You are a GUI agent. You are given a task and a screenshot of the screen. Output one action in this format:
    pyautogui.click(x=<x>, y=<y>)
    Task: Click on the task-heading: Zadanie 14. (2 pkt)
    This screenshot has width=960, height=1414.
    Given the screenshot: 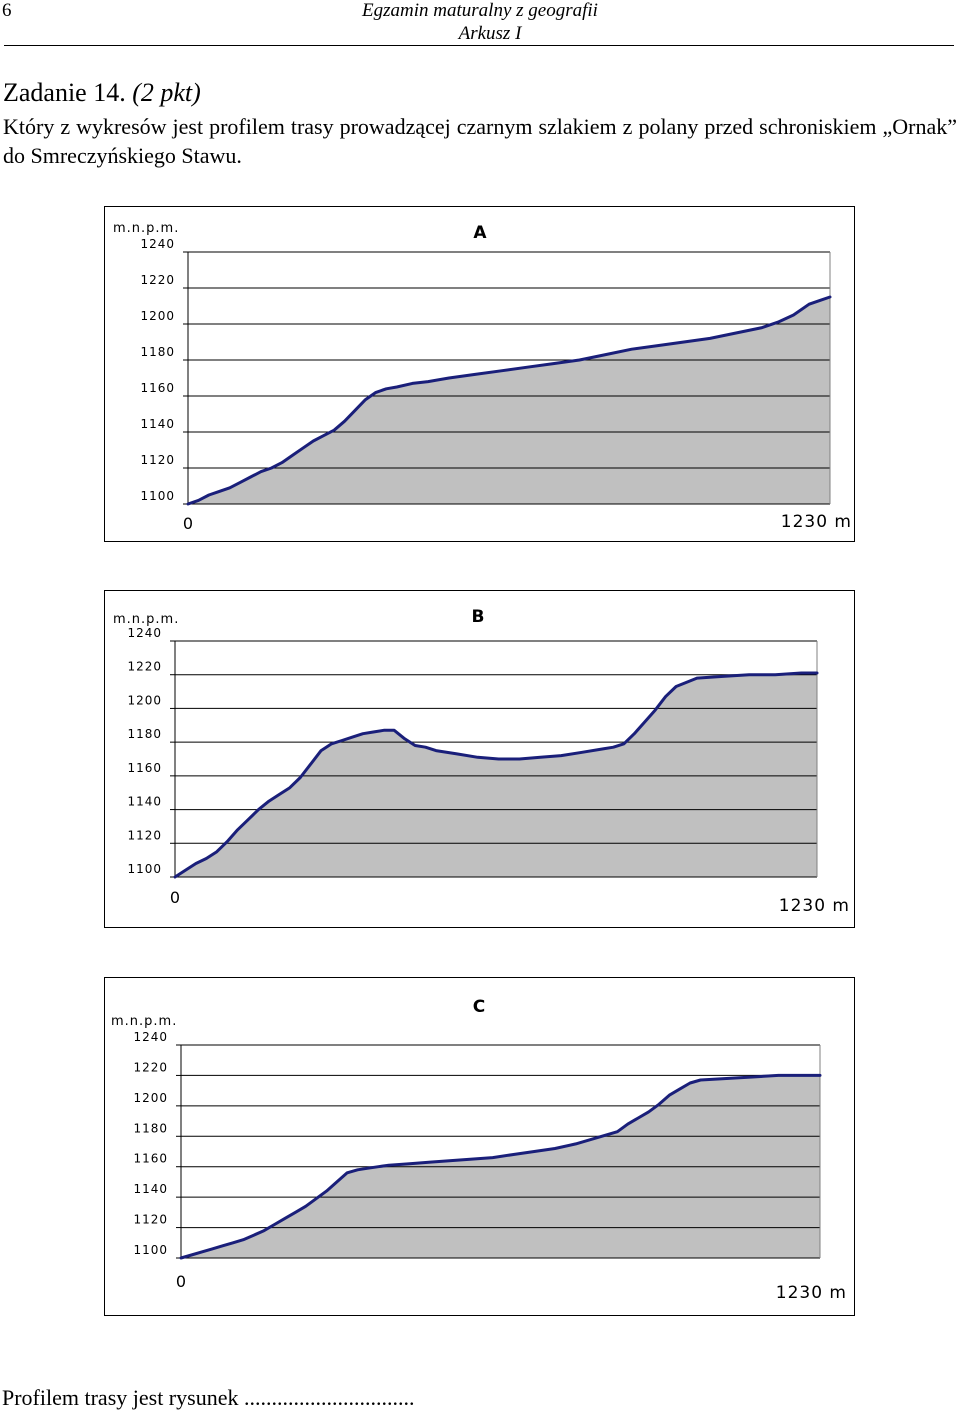 What is the action you would take?
    pyautogui.click(x=102, y=93)
    